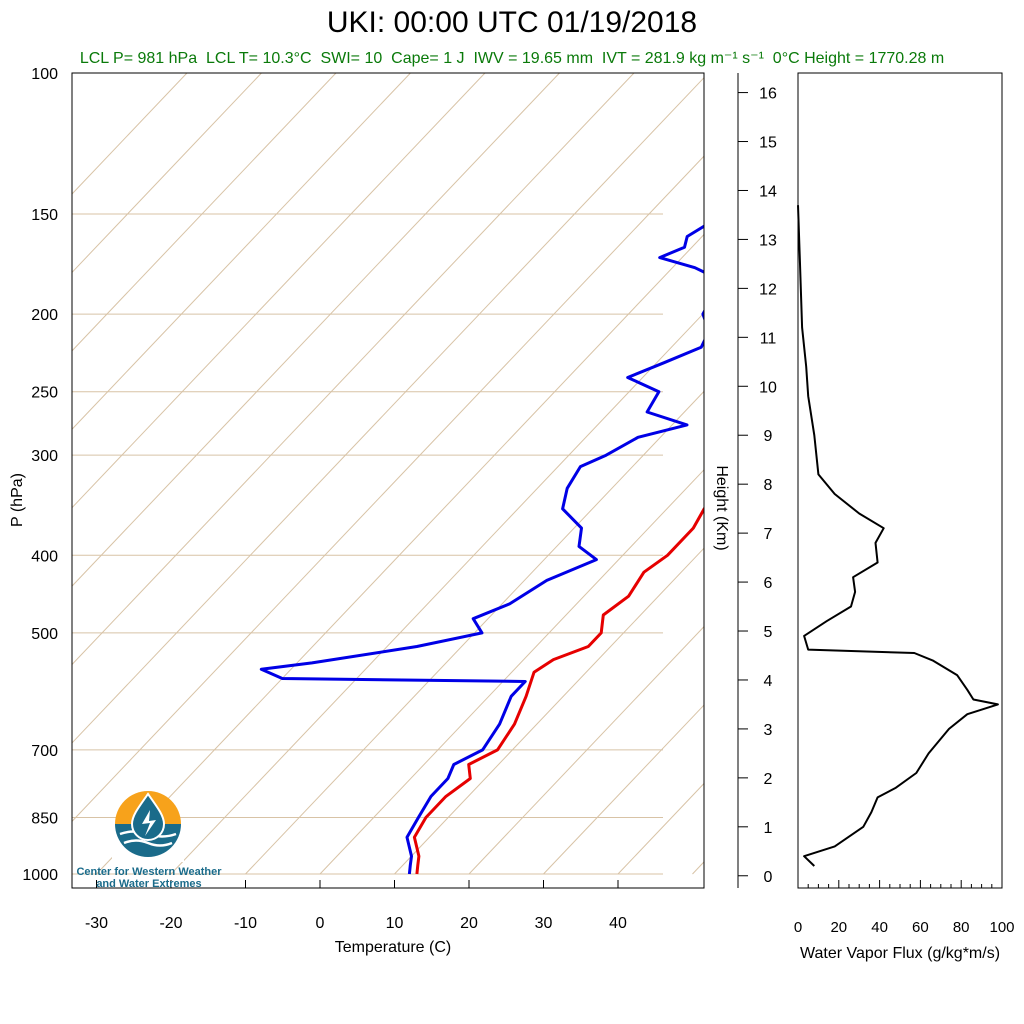 The image size is (1024, 1024). I want to click on freezing-level-height: 0°C Height = 1770.28 m, so click(858, 58).